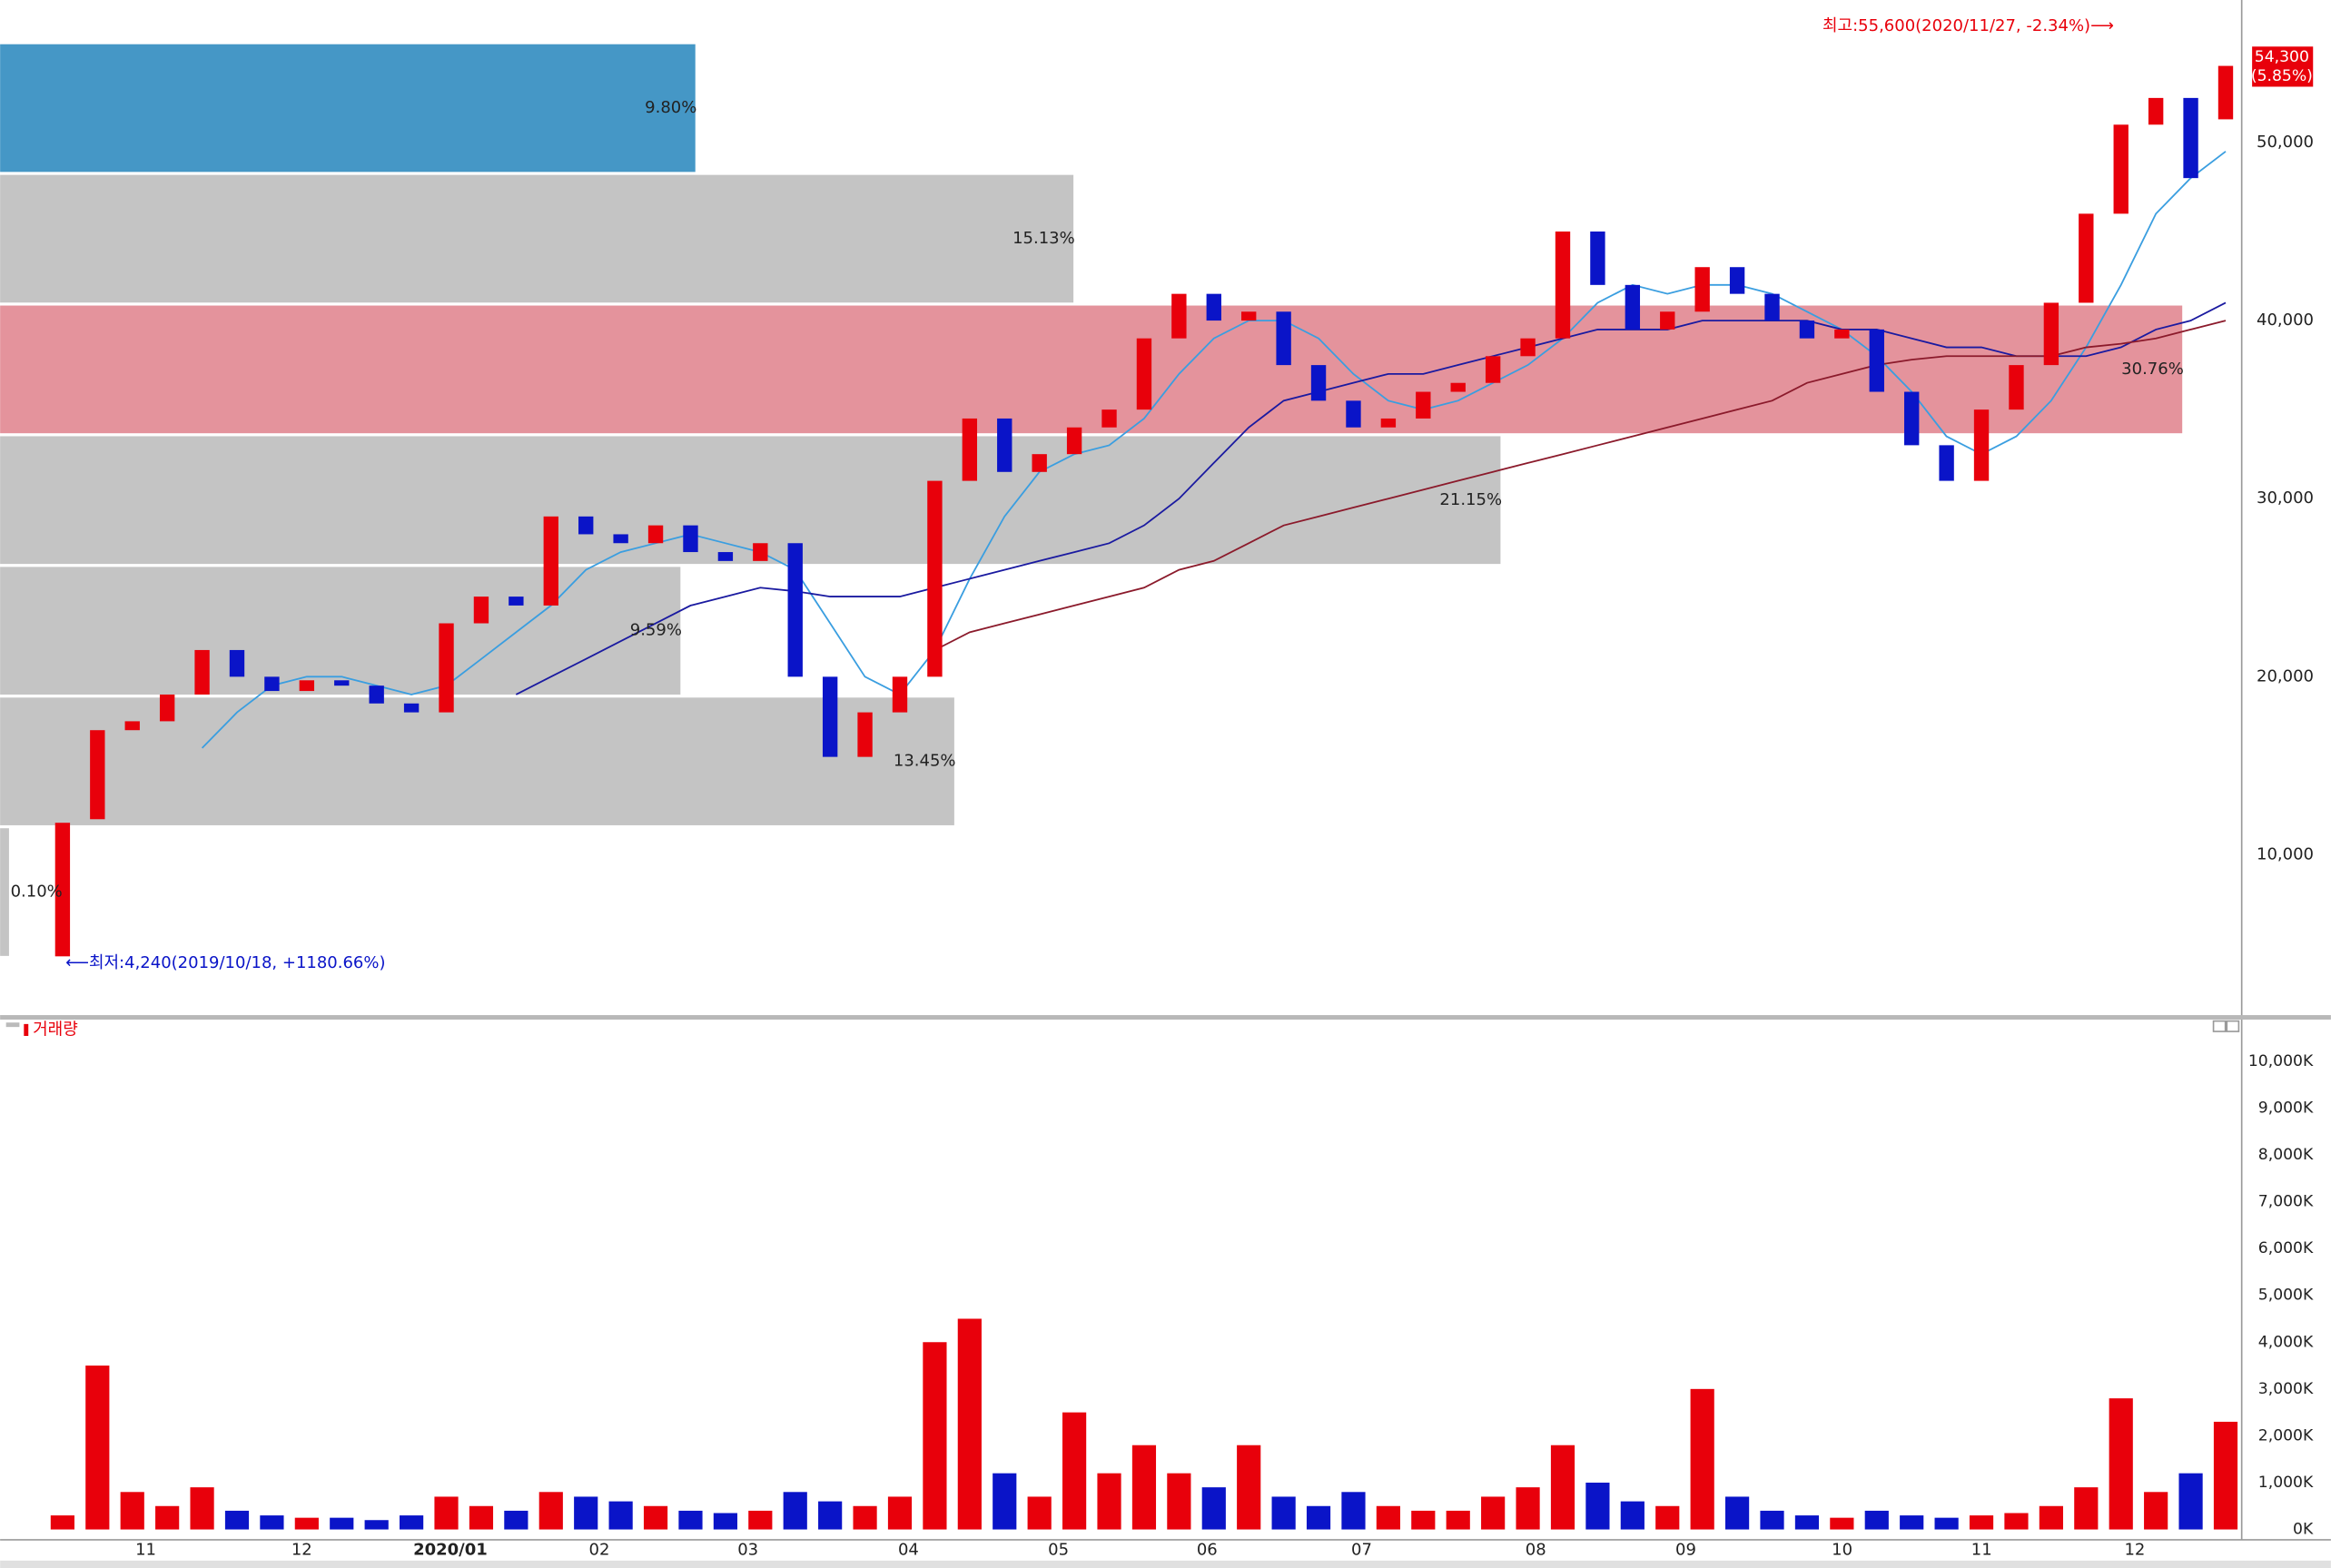 This screenshot has width=2331, height=1568. What do you see at coordinates (2286, 1342) in the screenshot?
I see `y-tick-label: 4,000K` at bounding box center [2286, 1342].